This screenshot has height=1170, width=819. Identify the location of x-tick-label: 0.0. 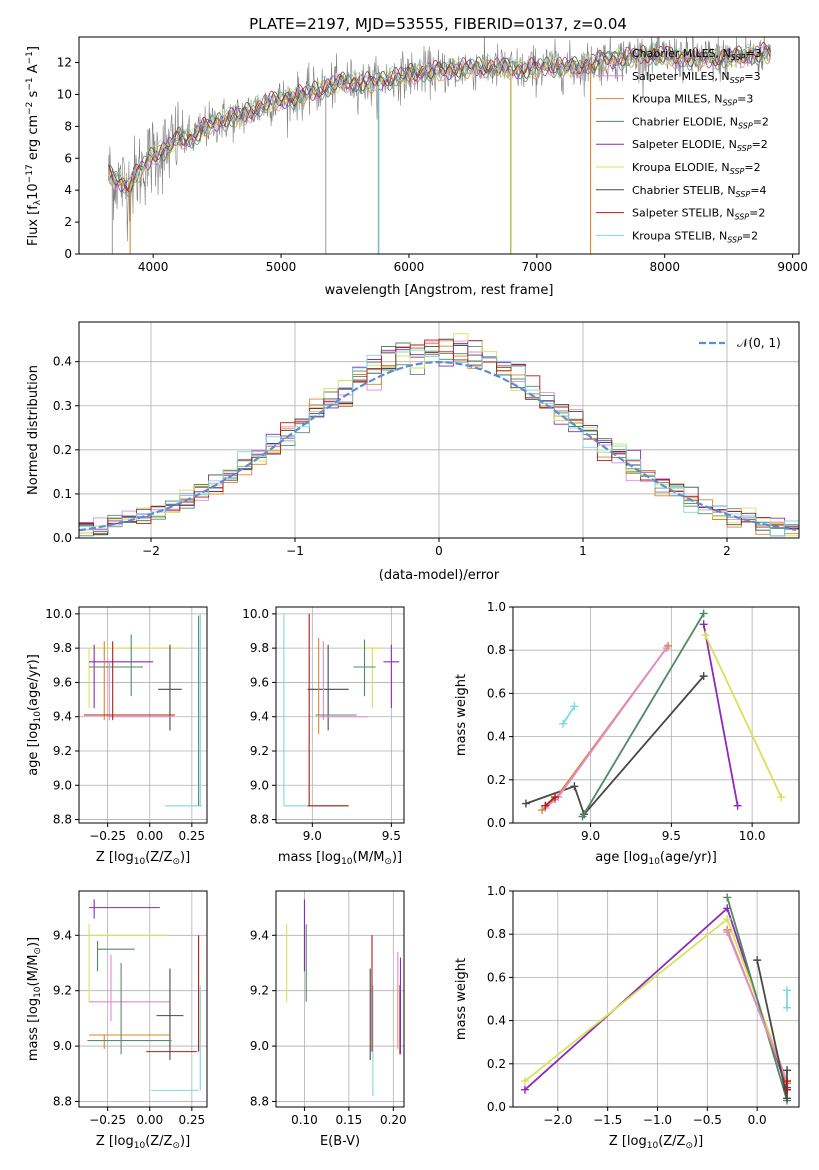
(757, 1120).